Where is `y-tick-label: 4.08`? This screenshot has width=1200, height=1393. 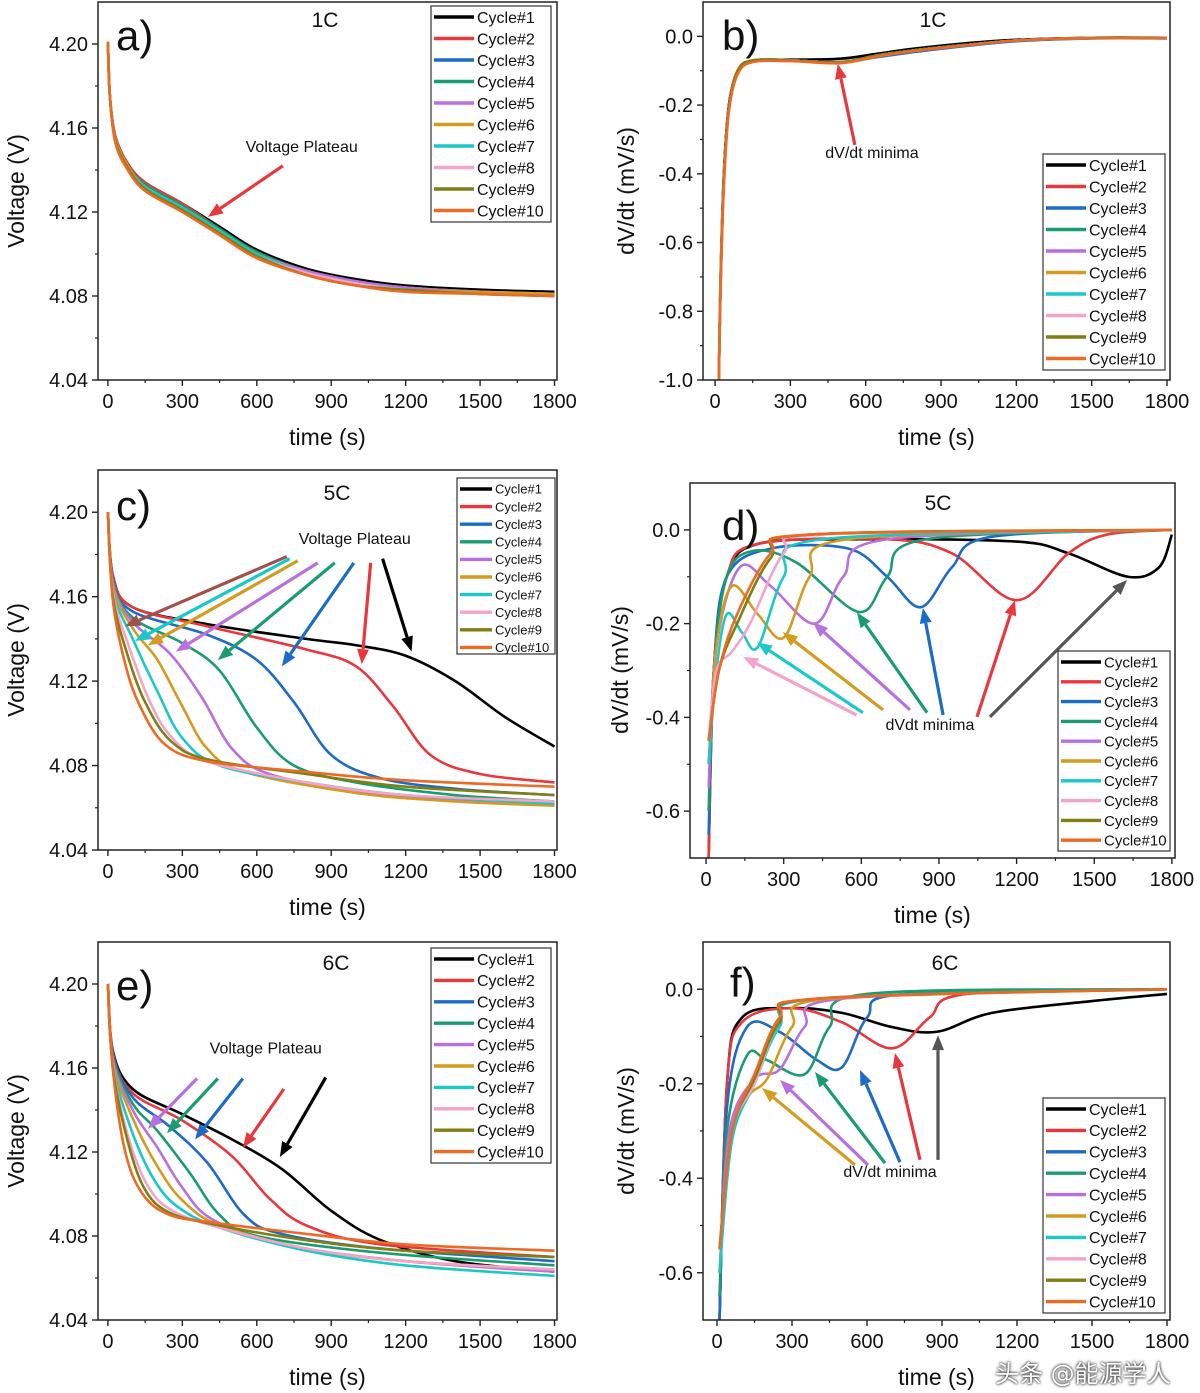
y-tick-label: 4.08 is located at coordinates (68, 1237).